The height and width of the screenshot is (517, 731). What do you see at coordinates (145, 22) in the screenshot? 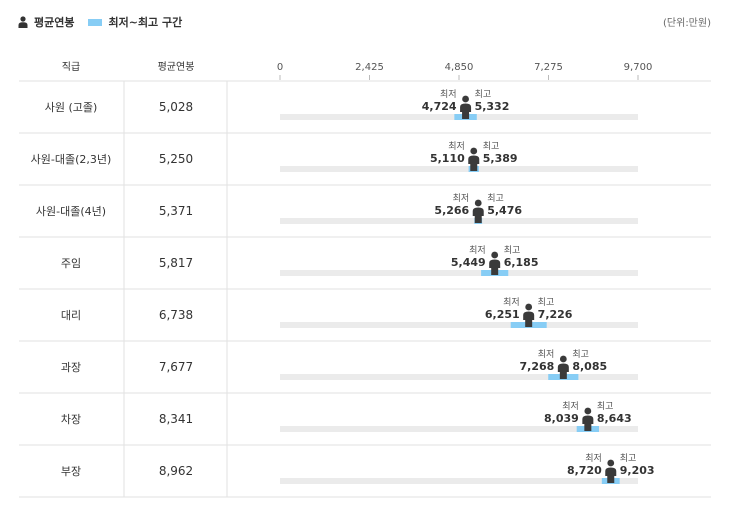
I see `legend-range-label: 최저~최고 구간` at bounding box center [145, 22].